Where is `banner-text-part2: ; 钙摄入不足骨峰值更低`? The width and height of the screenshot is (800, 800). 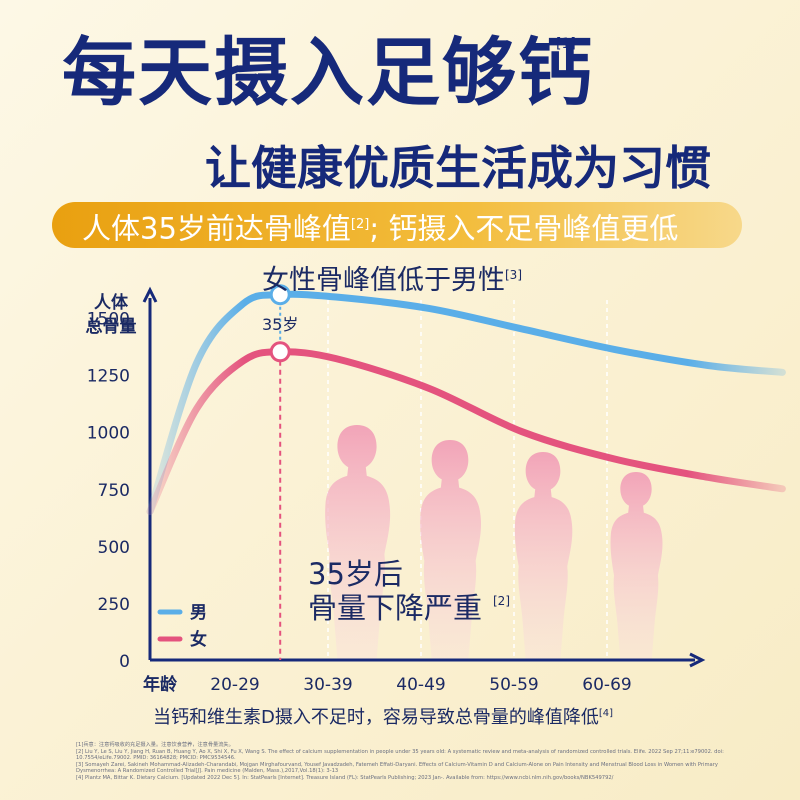
banner-text-part2: ; 钙摄入不足骨峰值更低 is located at coordinates (524, 228).